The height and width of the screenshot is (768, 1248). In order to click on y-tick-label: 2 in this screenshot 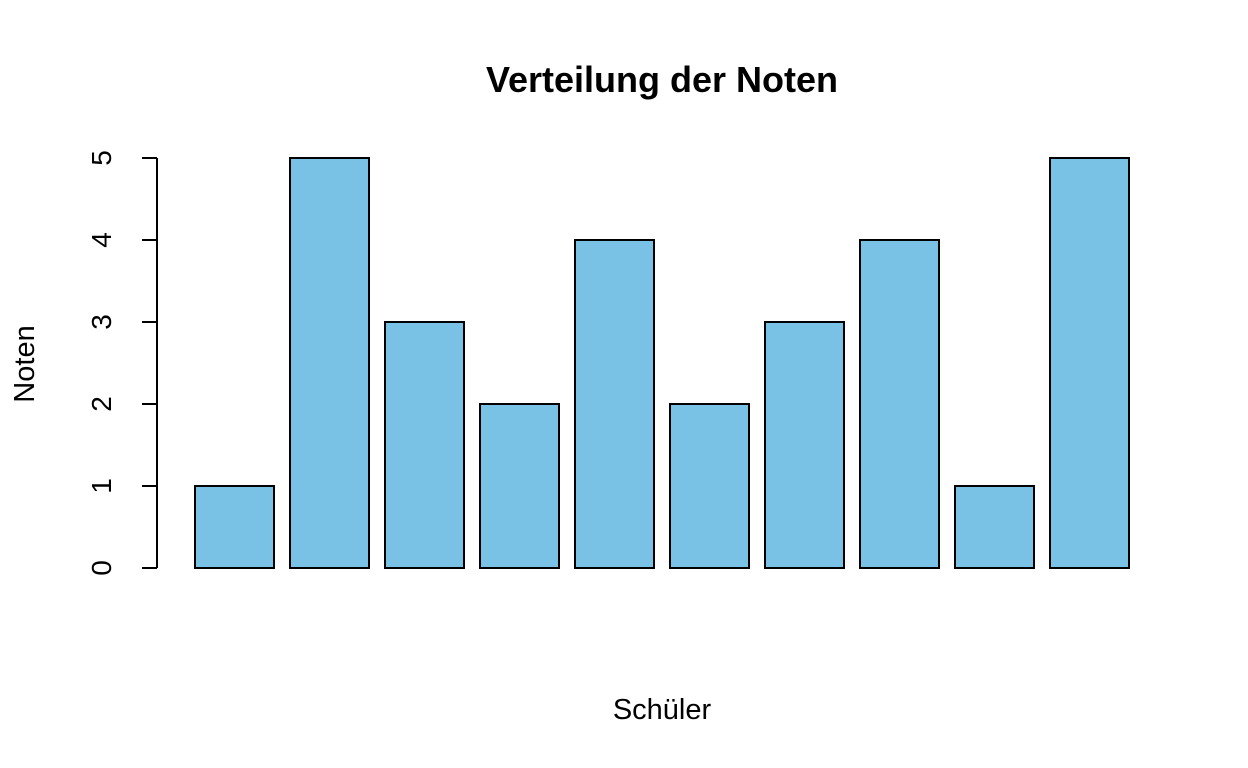, I will do `click(101, 404)`.